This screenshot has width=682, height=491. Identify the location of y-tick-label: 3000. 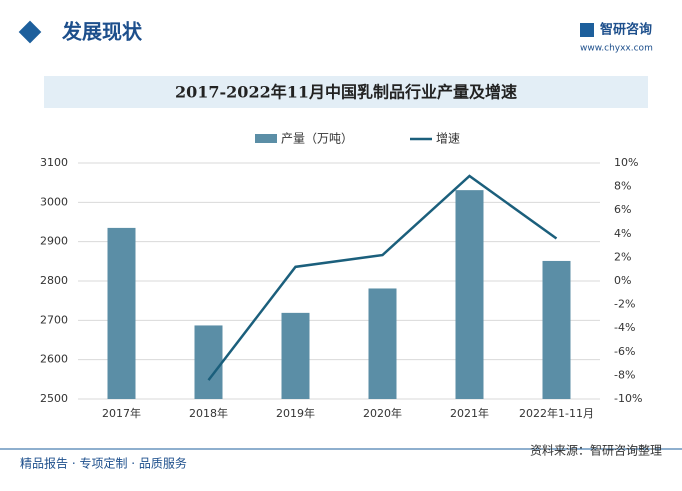
(54, 201).